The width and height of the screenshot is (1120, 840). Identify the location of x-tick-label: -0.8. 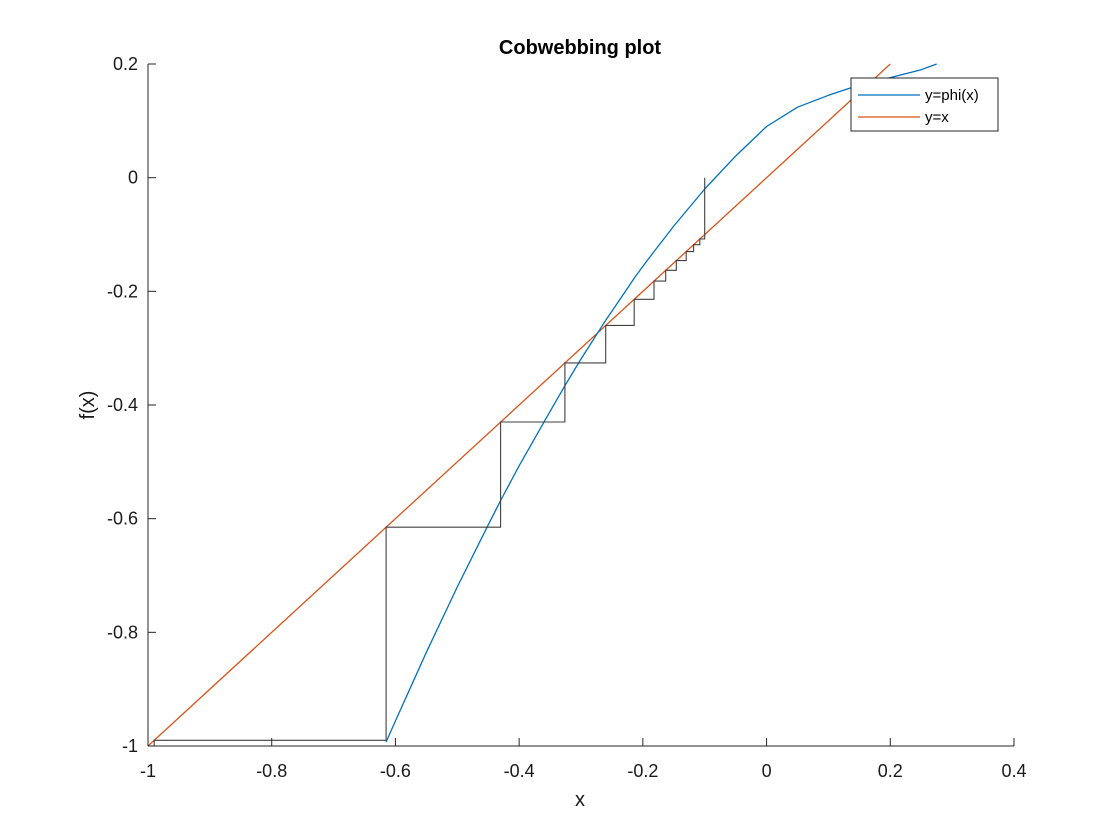
(271, 771).